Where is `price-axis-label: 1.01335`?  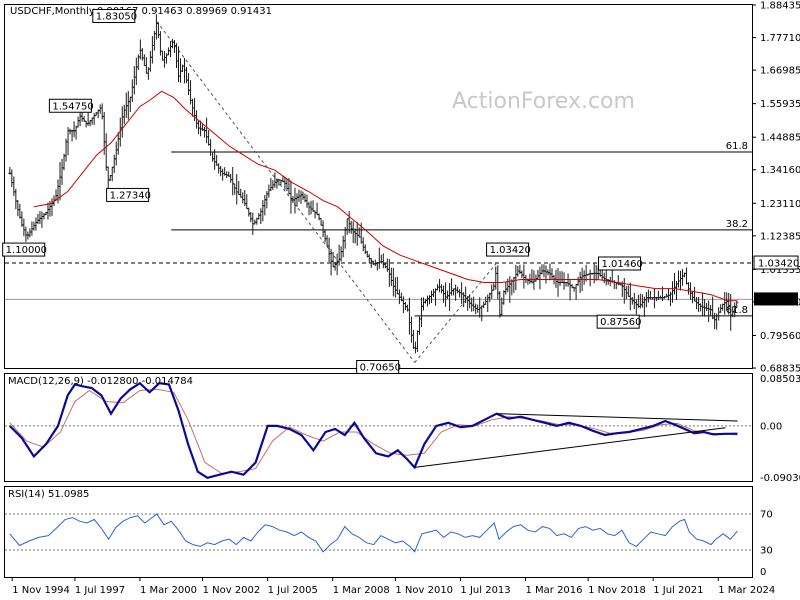
price-axis-label: 1.01335 is located at coordinates (780, 270).